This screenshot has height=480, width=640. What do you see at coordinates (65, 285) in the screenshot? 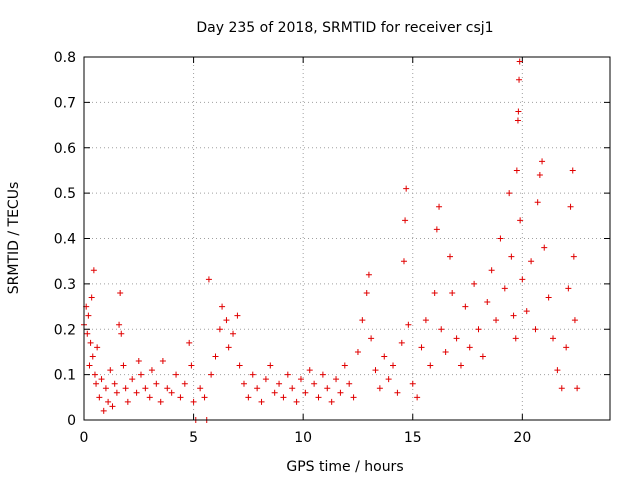
I see `y-tick-label: 0.3` at bounding box center [65, 285].